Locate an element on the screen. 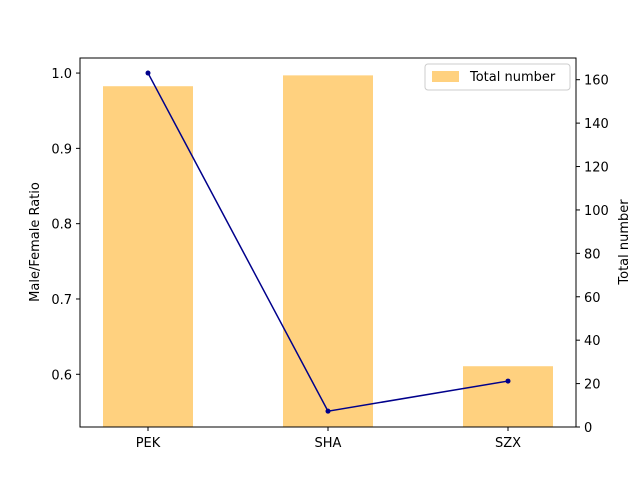 The image size is (640, 480). right-tick-label: 0 is located at coordinates (588, 428).